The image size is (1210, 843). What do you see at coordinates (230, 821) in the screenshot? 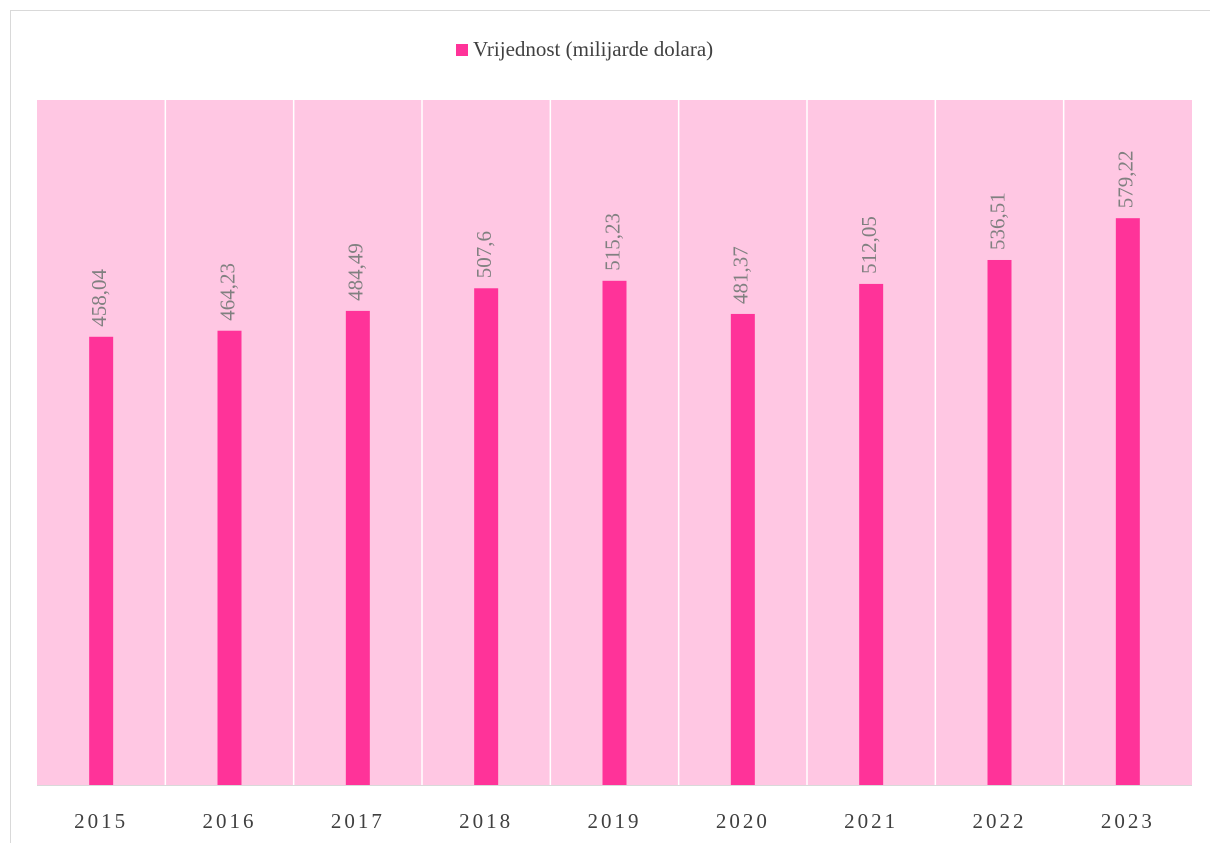
I see `x-tick-label: 2016` at bounding box center [230, 821].